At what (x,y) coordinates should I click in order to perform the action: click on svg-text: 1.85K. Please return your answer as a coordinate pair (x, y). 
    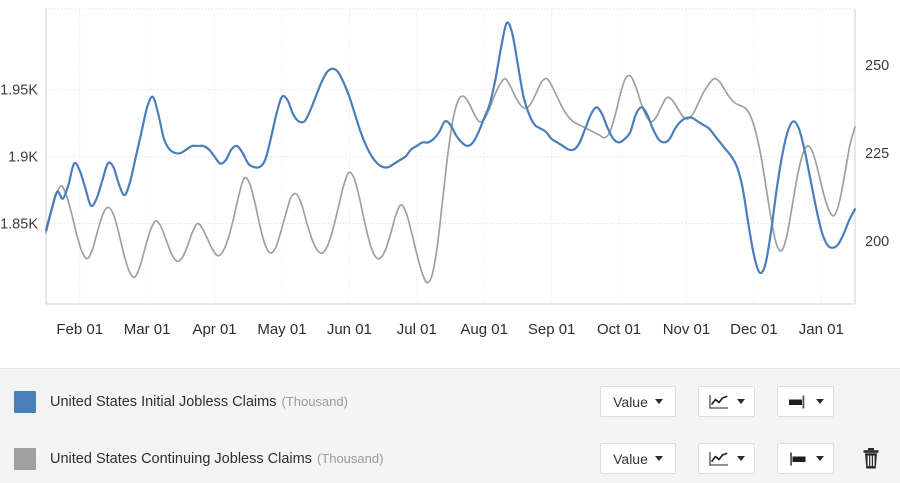
    Looking at the image, I should click on (19, 225).